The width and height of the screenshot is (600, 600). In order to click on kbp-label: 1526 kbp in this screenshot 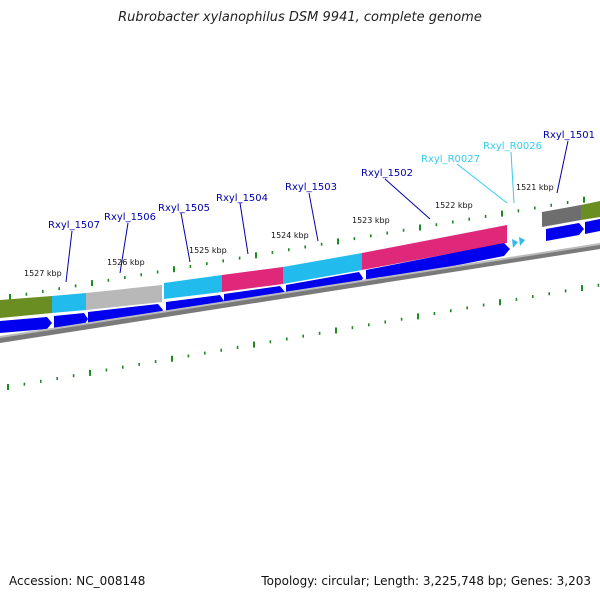, I will do `click(126, 262)`.